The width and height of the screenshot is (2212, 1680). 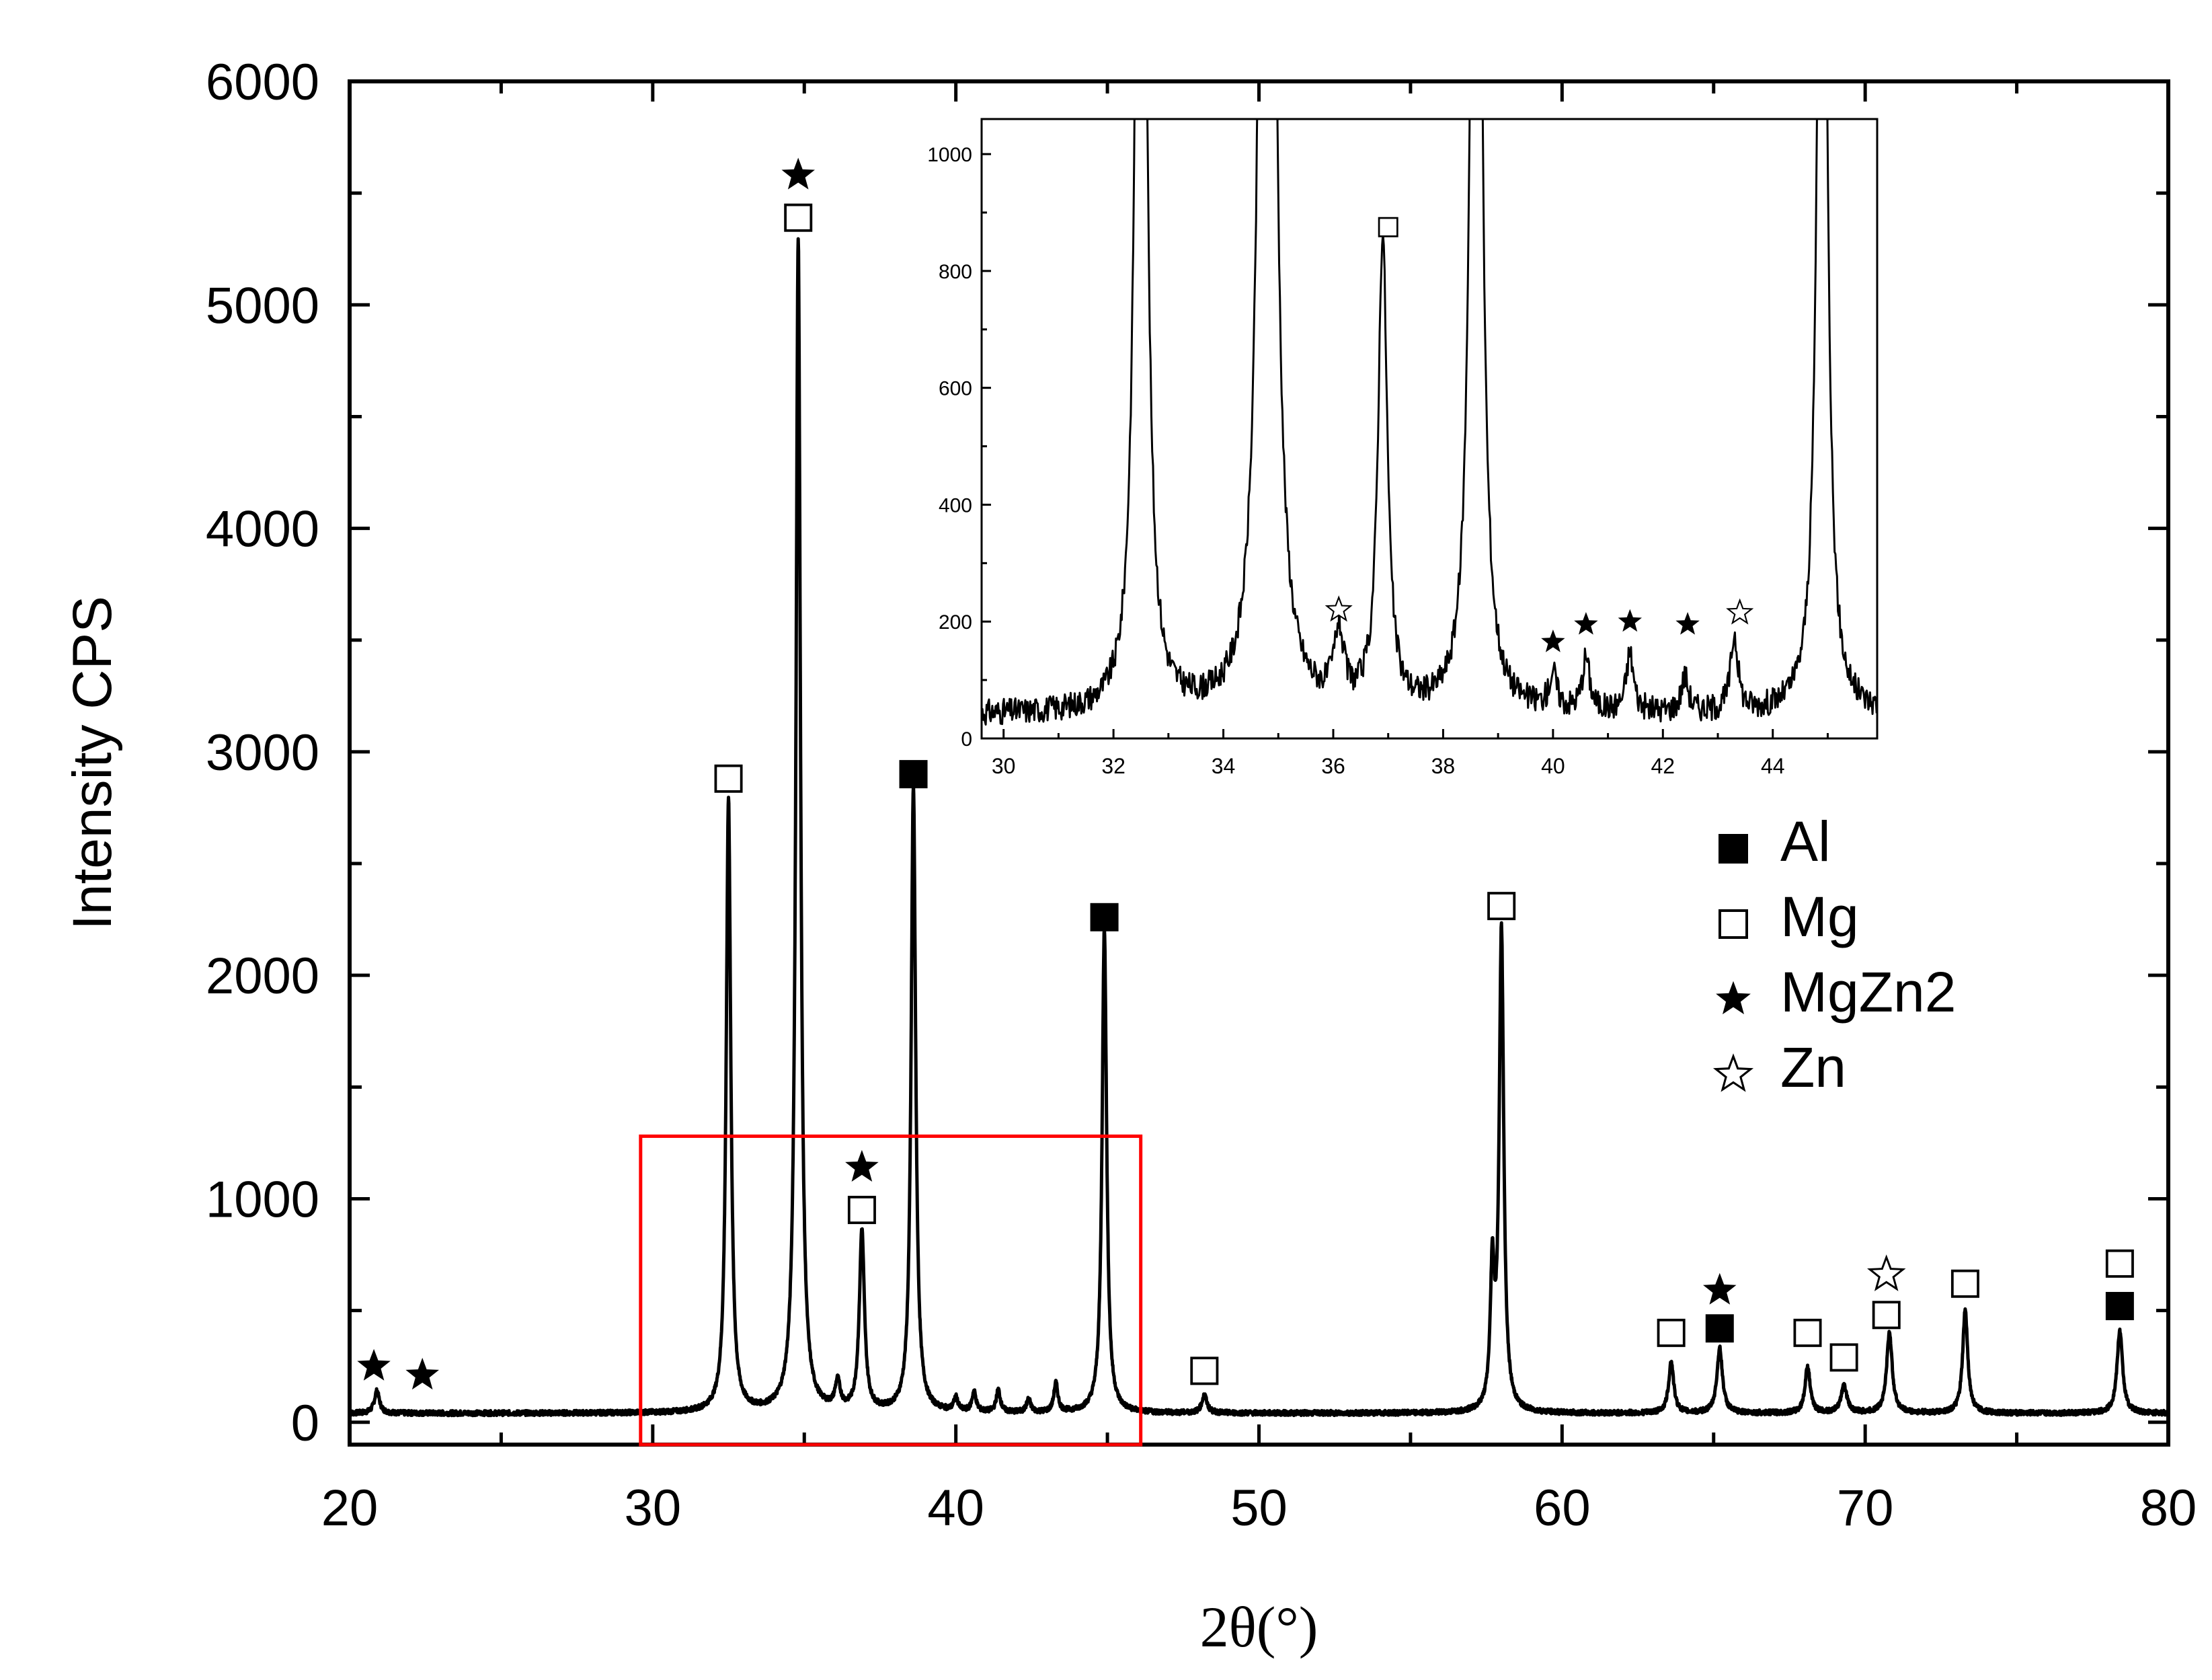 I want to click on x-tick-label: 70, so click(x=1865, y=1508).